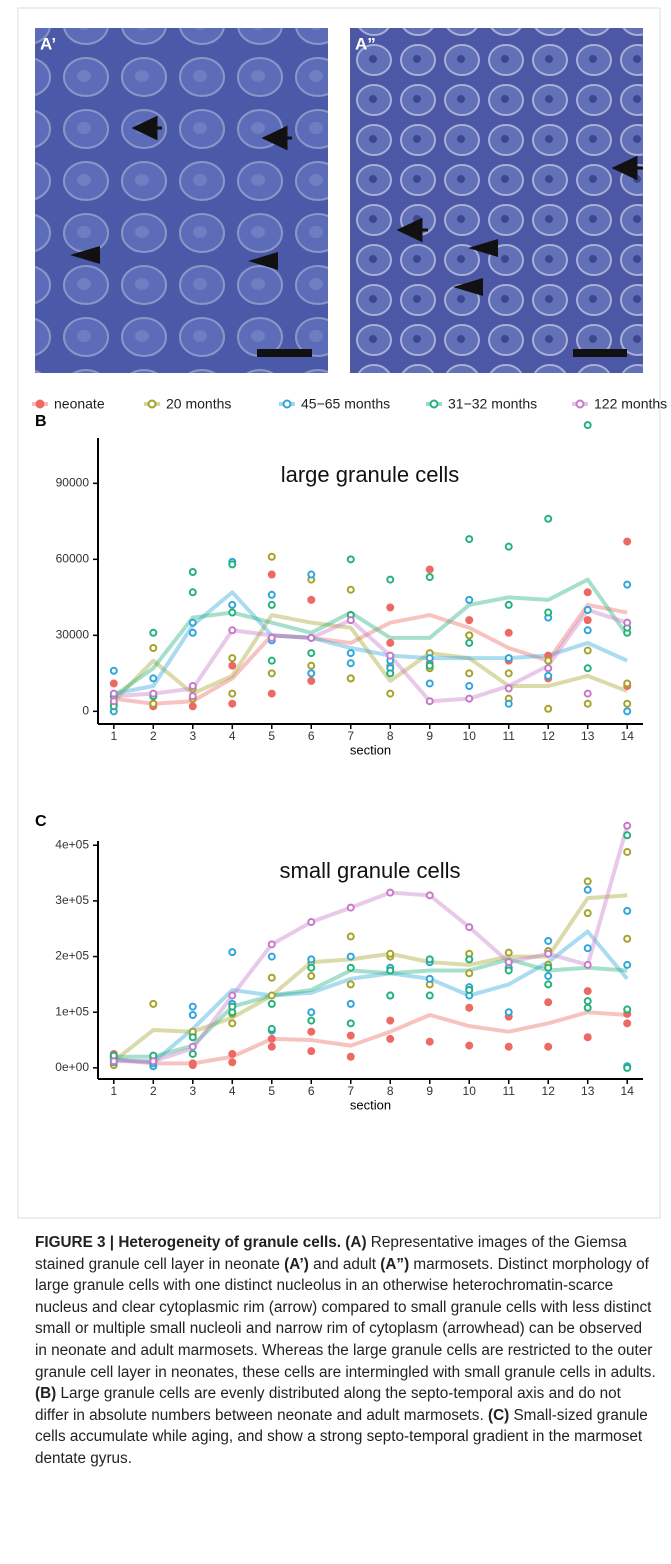 The width and height of the screenshot is (671, 1564). What do you see at coordinates (192, 736) in the screenshot?
I see `x-tick-label: 3` at bounding box center [192, 736].